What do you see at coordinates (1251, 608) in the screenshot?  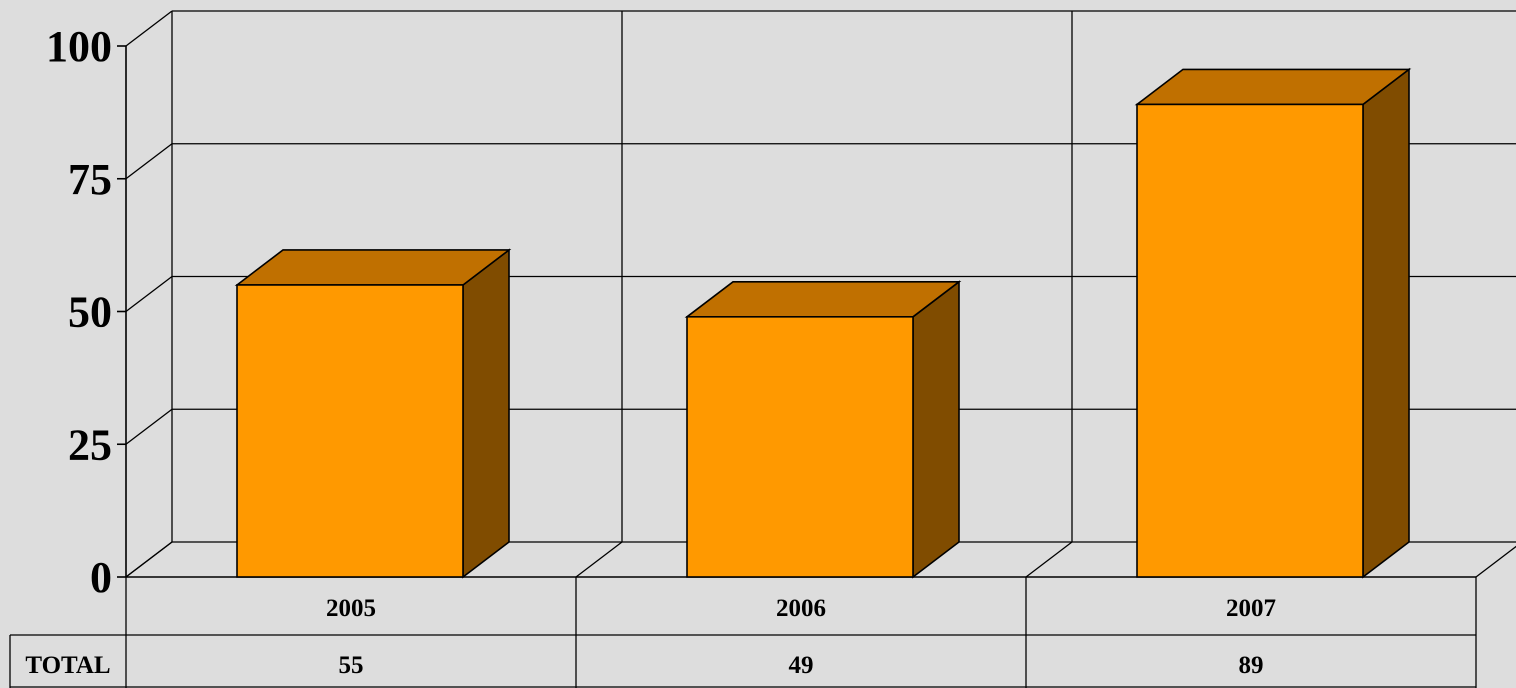 I see `x-tick-label-2007: 2007` at bounding box center [1251, 608].